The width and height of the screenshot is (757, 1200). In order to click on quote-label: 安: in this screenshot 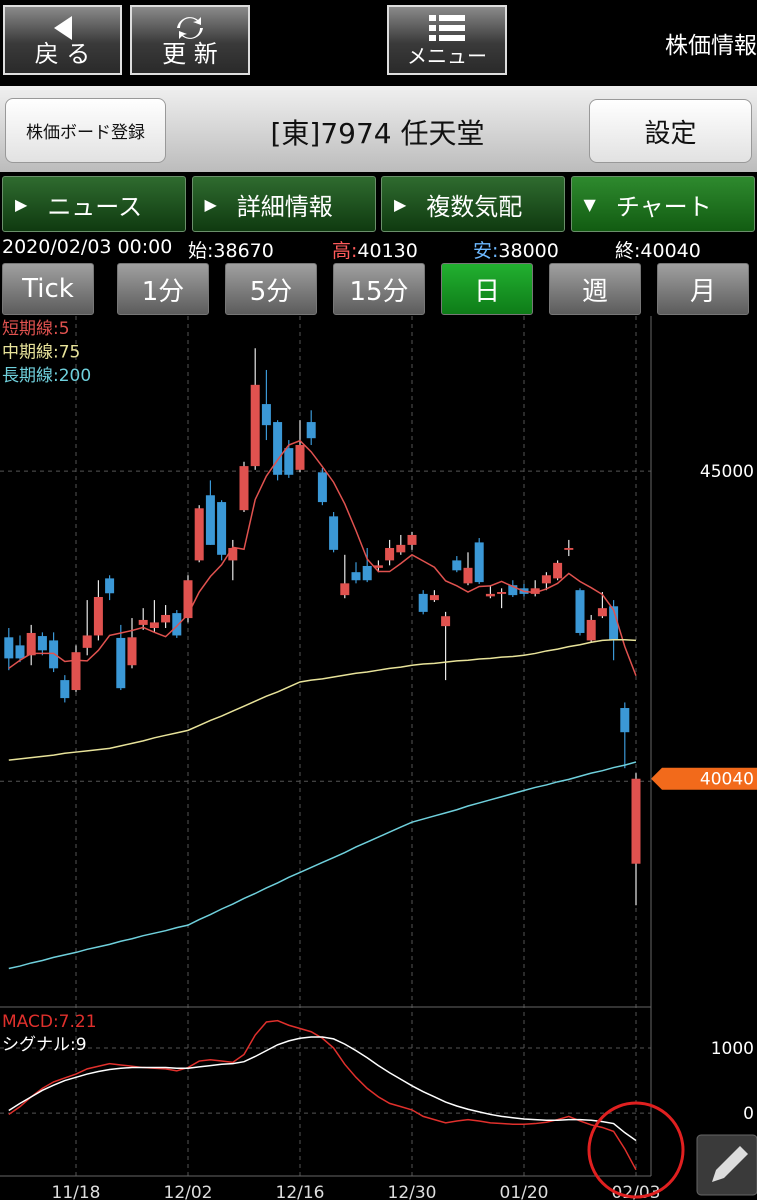, I will do `click(486, 251)`.